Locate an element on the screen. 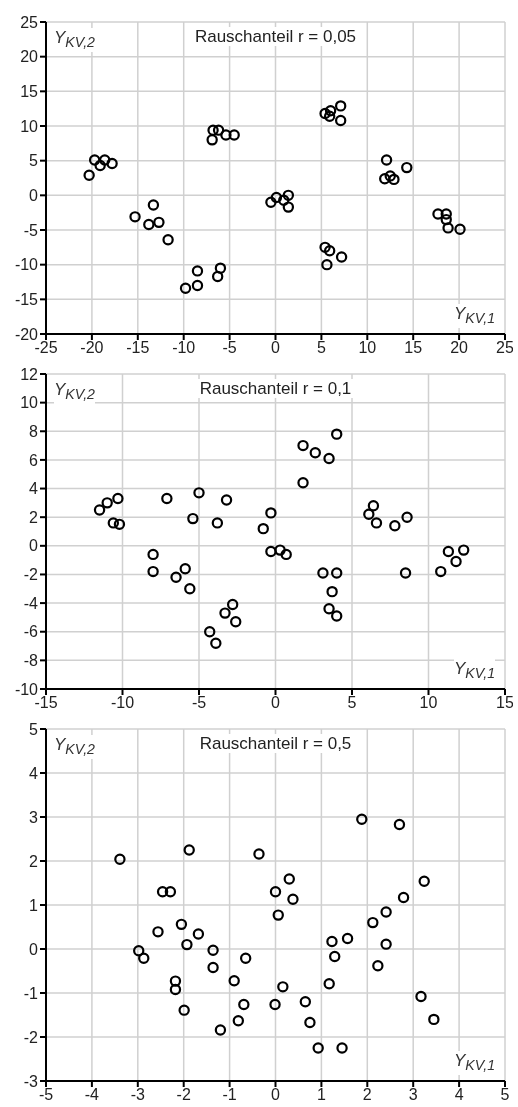 The height and width of the screenshot is (1107, 518). y-tick-label: 4 is located at coordinates (34, 489).